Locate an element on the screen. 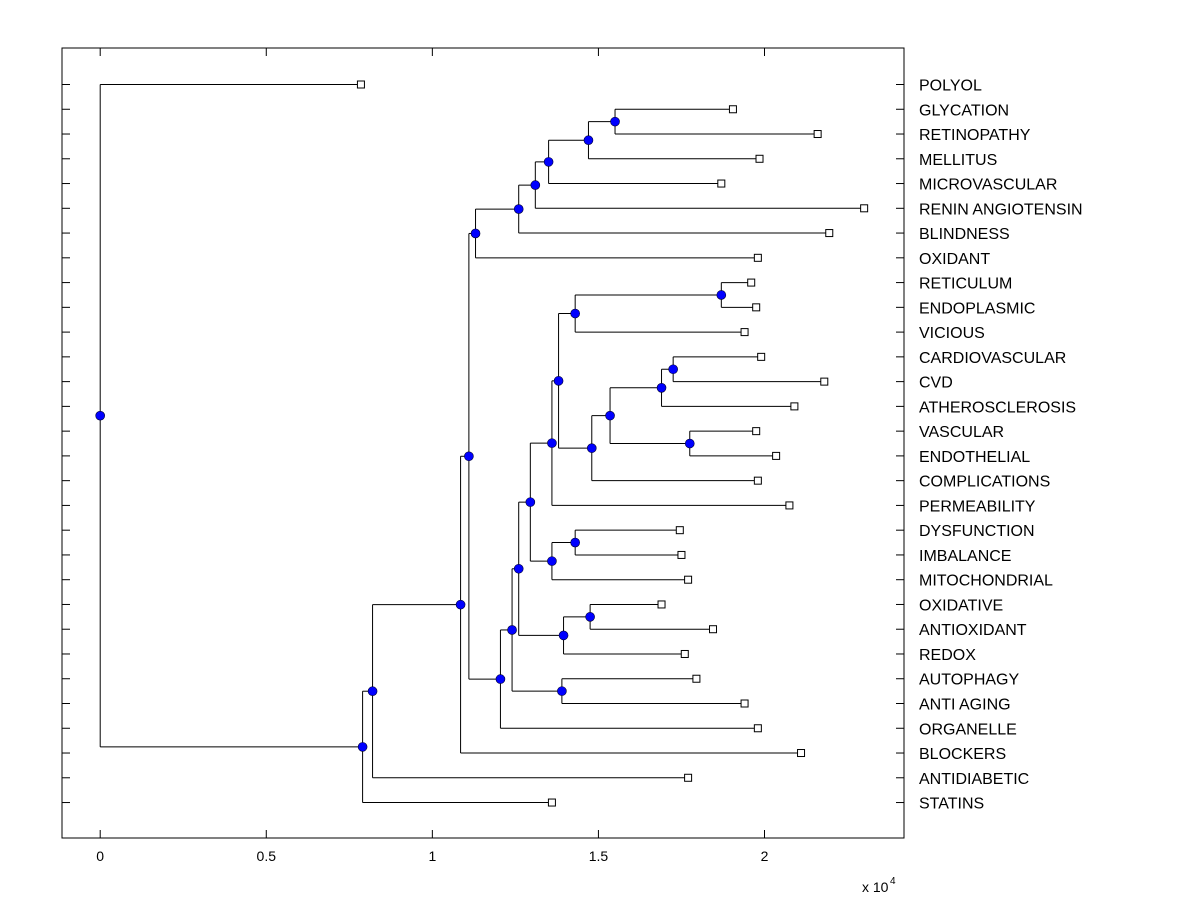 The width and height of the screenshot is (1200, 900). leaf-label: BLINDNESS is located at coordinates (964, 234).